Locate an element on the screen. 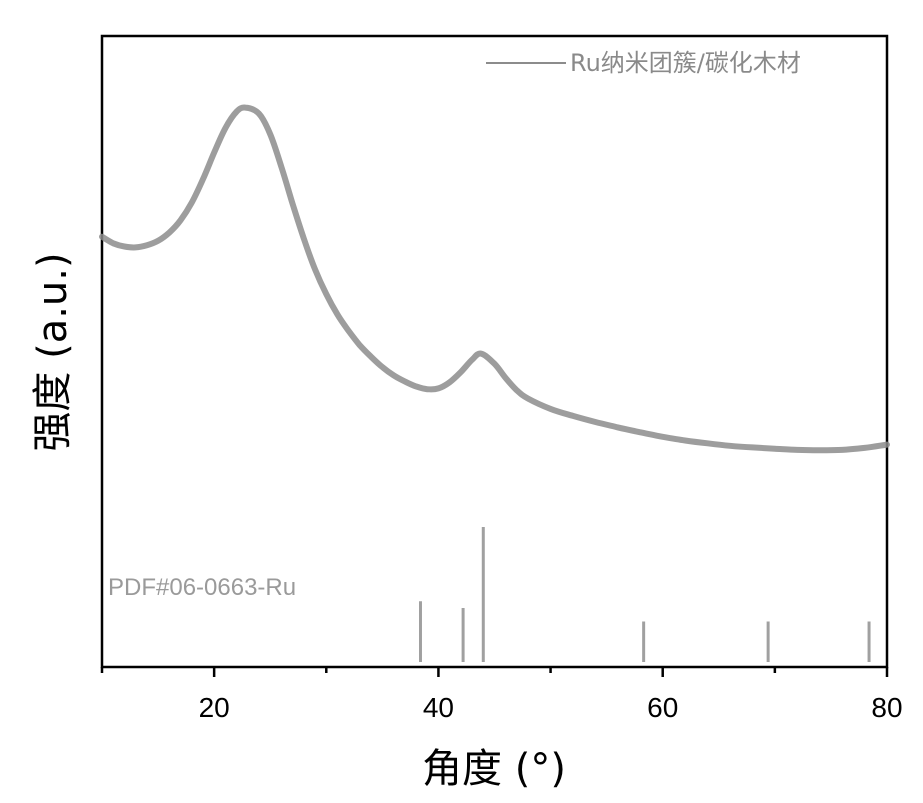 The image size is (923, 803). reference-pattern is located at coordinates (644, 594).